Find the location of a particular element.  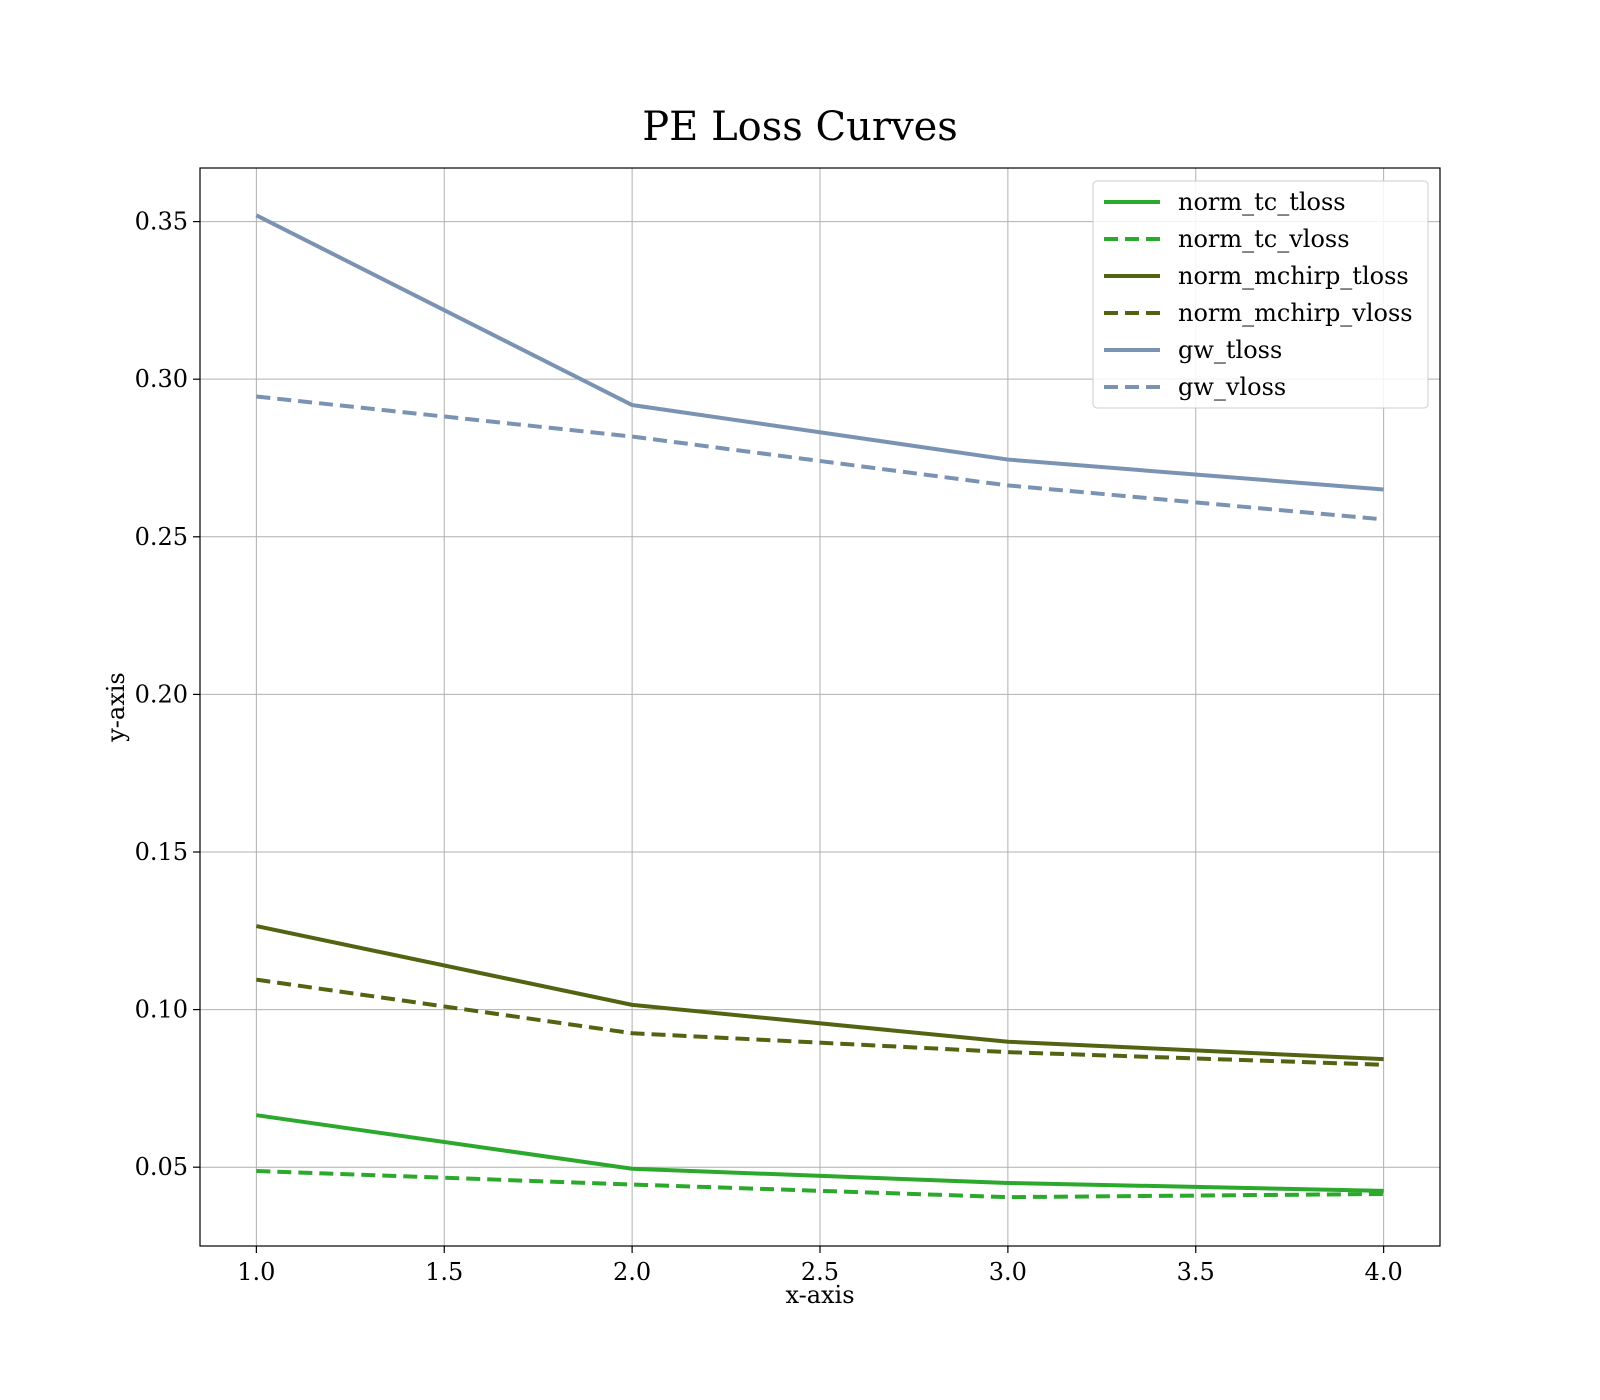

y-axis-label: y-axis is located at coordinates (116, 707).